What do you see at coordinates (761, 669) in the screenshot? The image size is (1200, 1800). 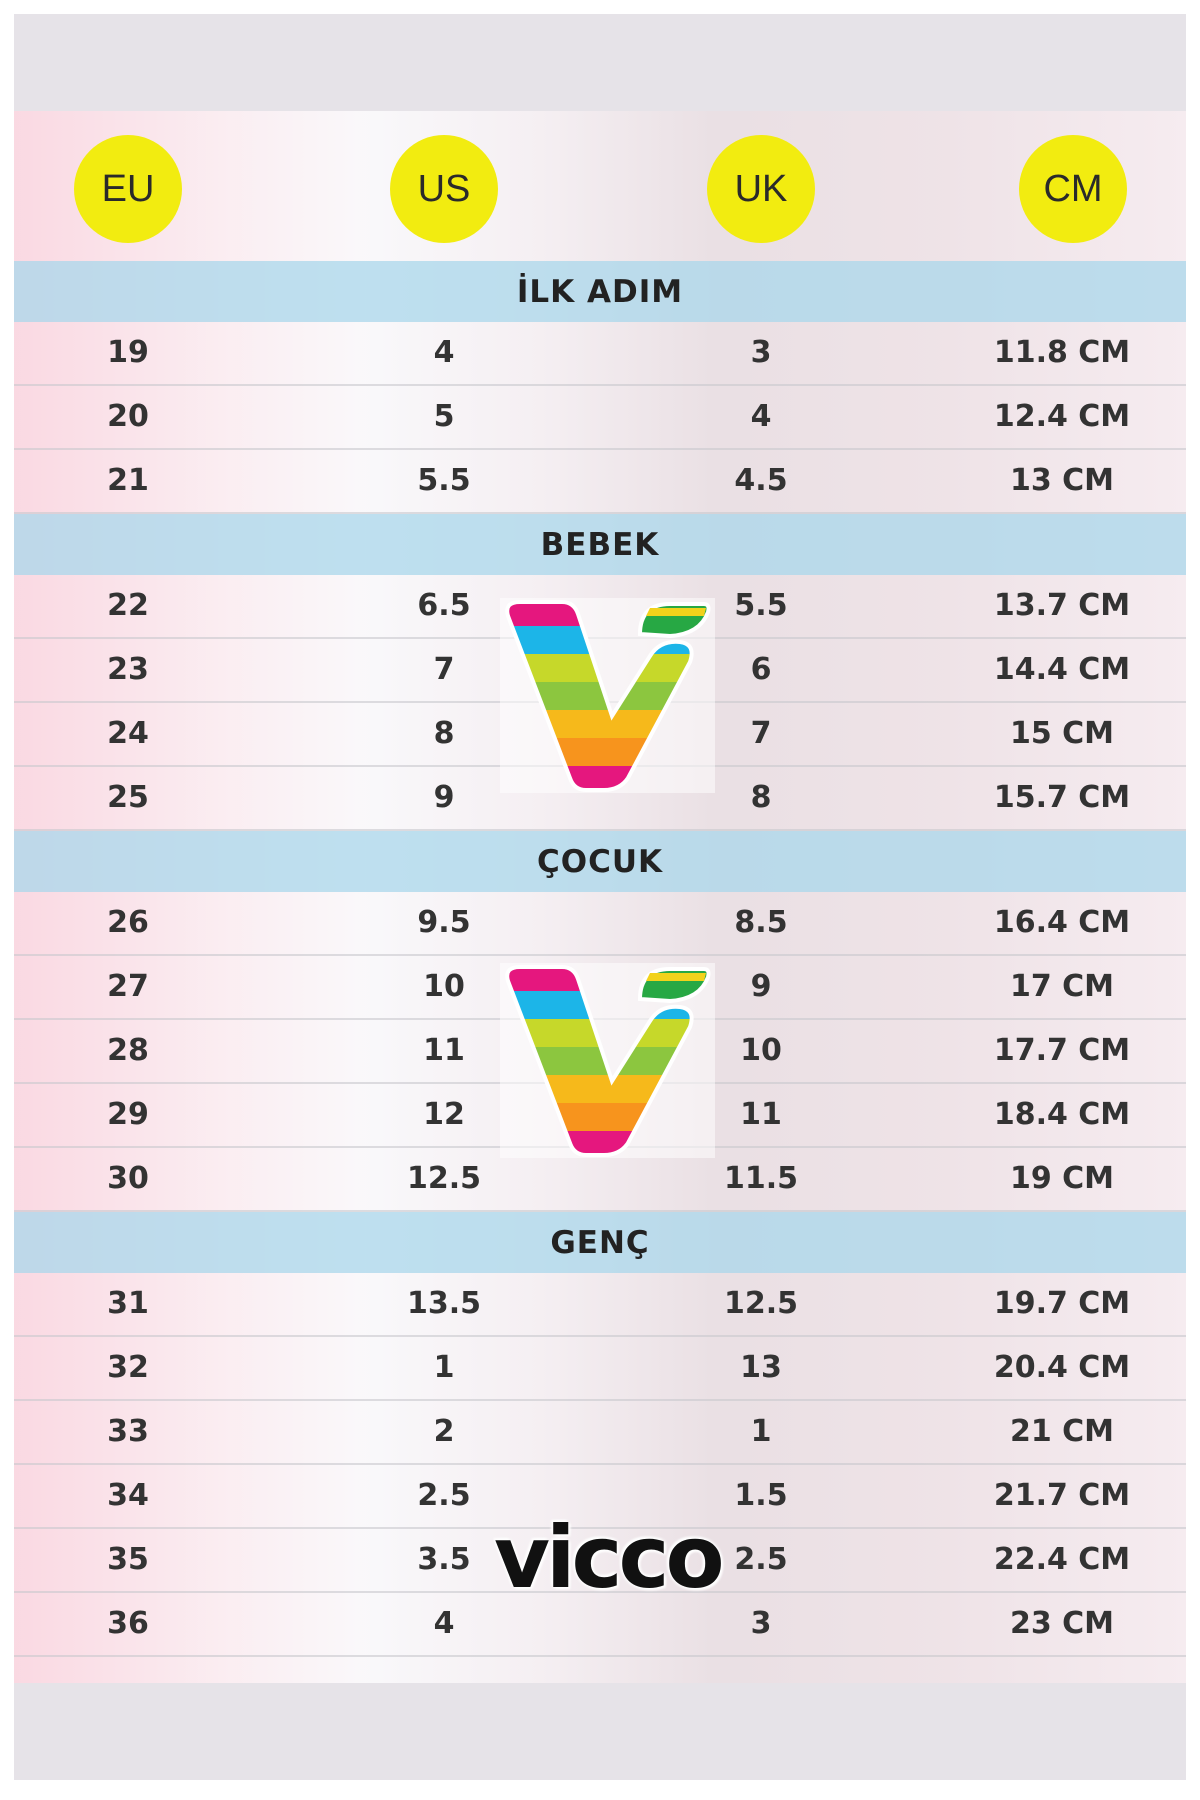 I see `cell-uk: 6` at bounding box center [761, 669].